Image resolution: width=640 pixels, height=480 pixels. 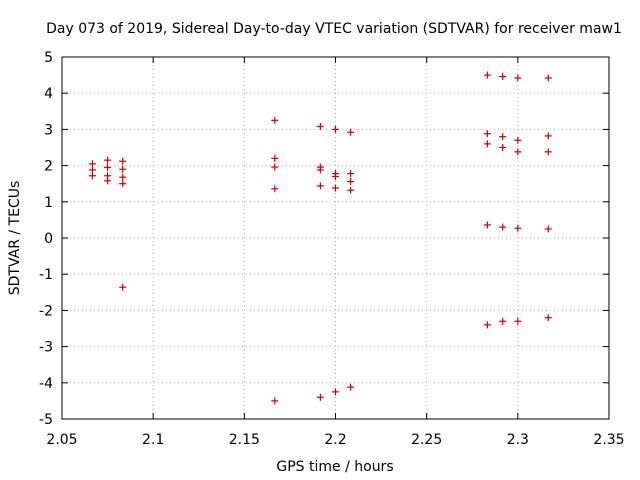 I want to click on y-tick-labels: -5 -4 -3 -2 -1 0 1 2 3 4 5, so click(x=46, y=239).